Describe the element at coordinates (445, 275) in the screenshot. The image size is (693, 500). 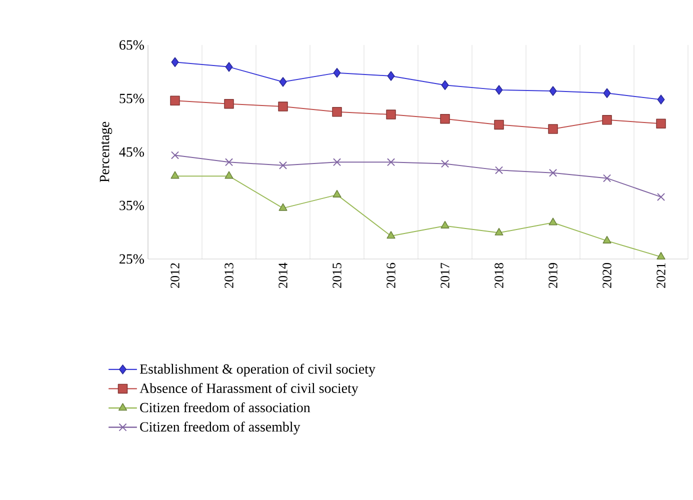
I see `x-tick-label: 2017` at that location.